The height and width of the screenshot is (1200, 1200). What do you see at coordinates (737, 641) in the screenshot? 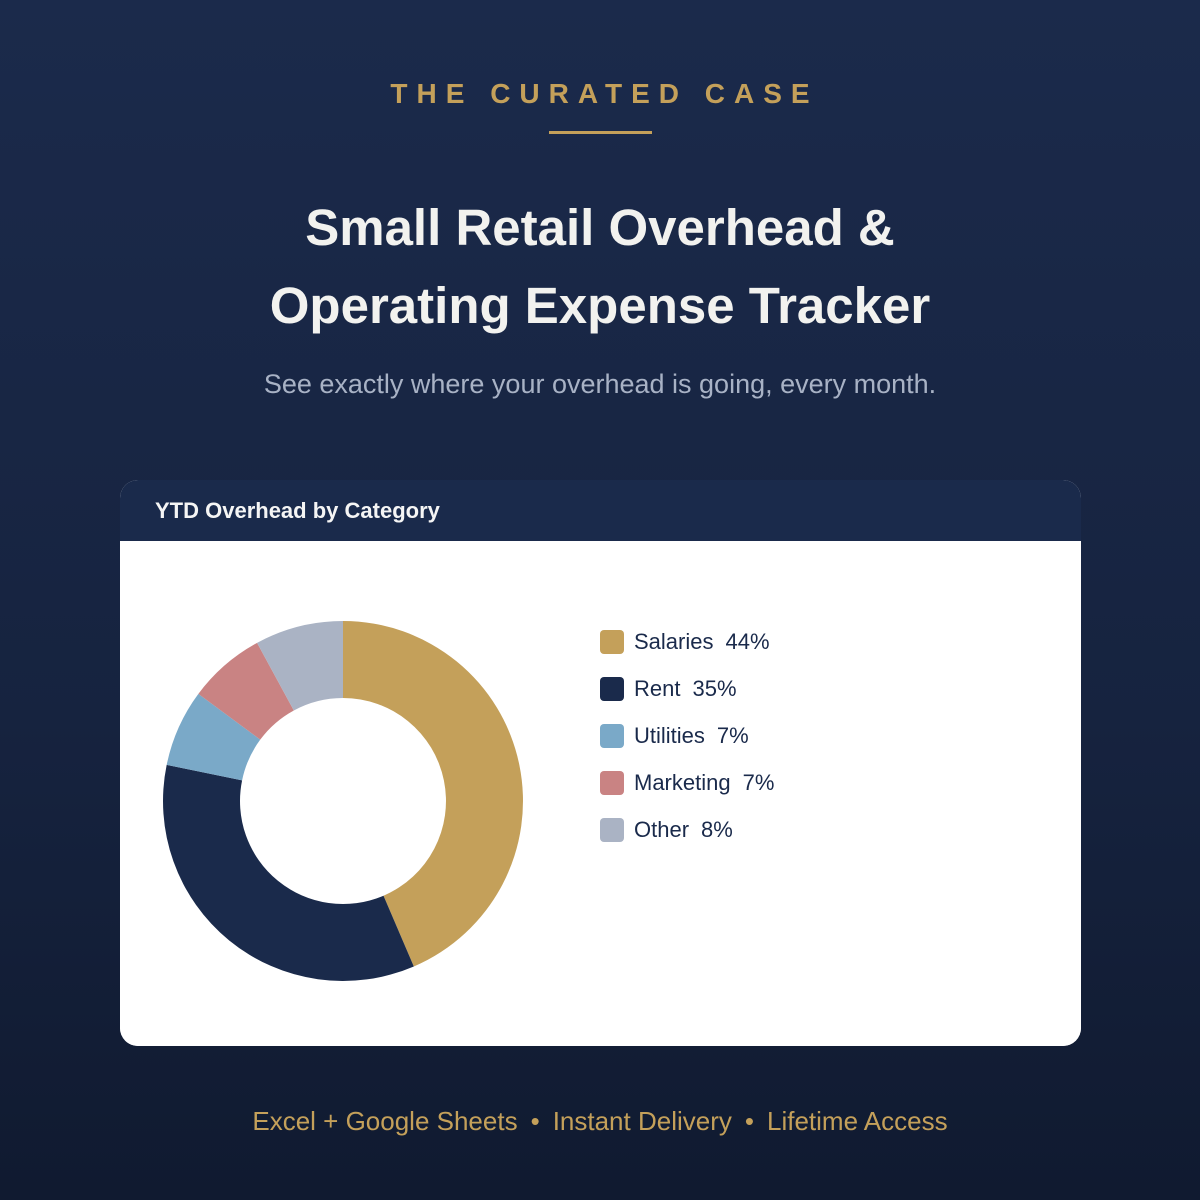
I see `legend-value-number: 44` at bounding box center [737, 641].